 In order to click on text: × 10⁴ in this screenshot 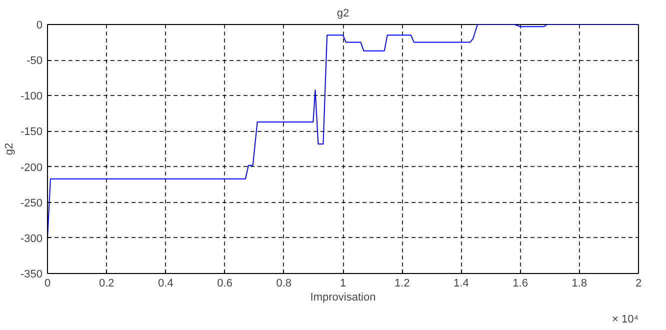, I will do `click(625, 320)`.